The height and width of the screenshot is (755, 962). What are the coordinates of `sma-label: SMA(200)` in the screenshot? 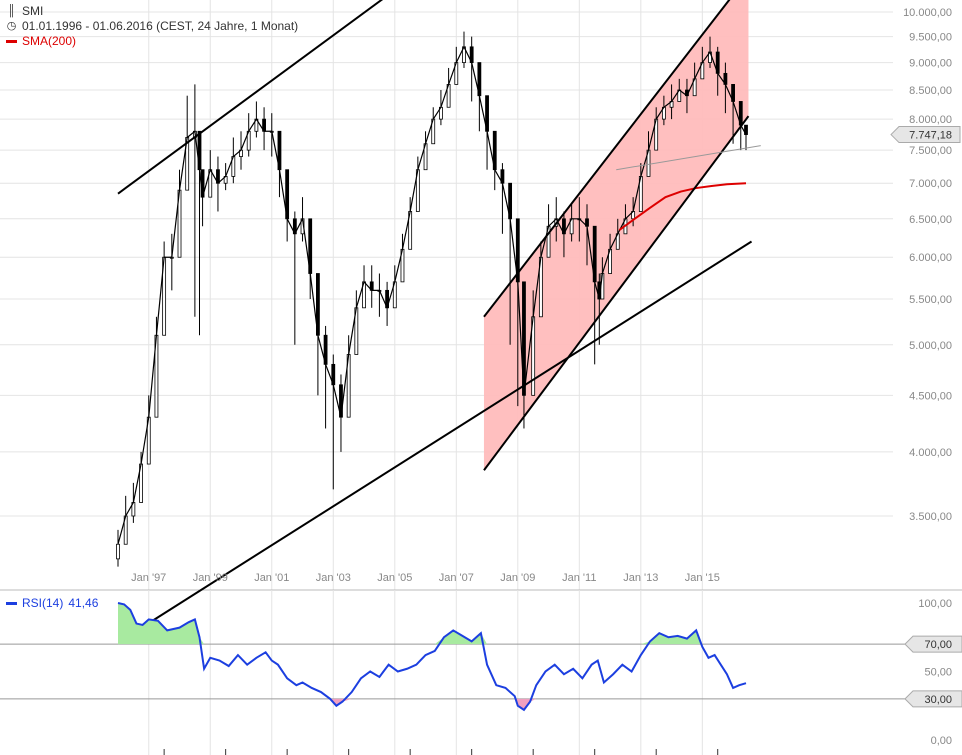 It's located at (49, 41).